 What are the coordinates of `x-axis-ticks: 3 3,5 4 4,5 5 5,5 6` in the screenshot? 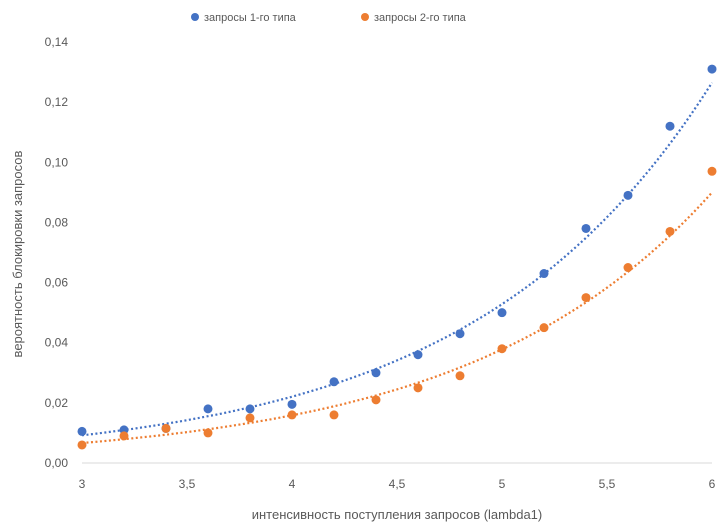 It's located at (397, 484).